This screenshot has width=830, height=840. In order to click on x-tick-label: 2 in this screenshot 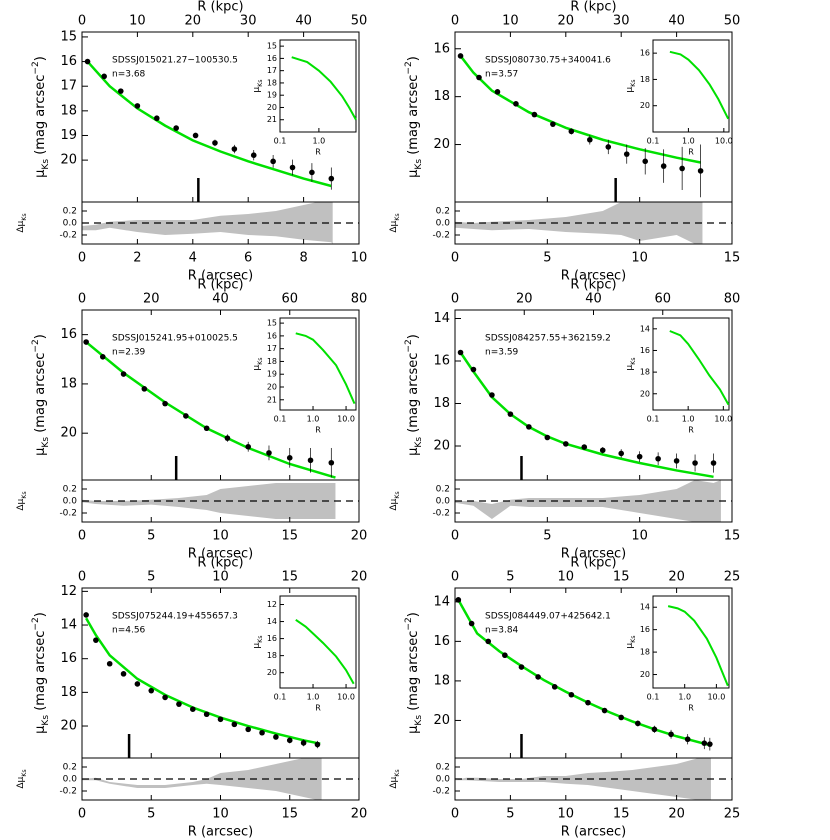, I will do `click(137, 258)`.